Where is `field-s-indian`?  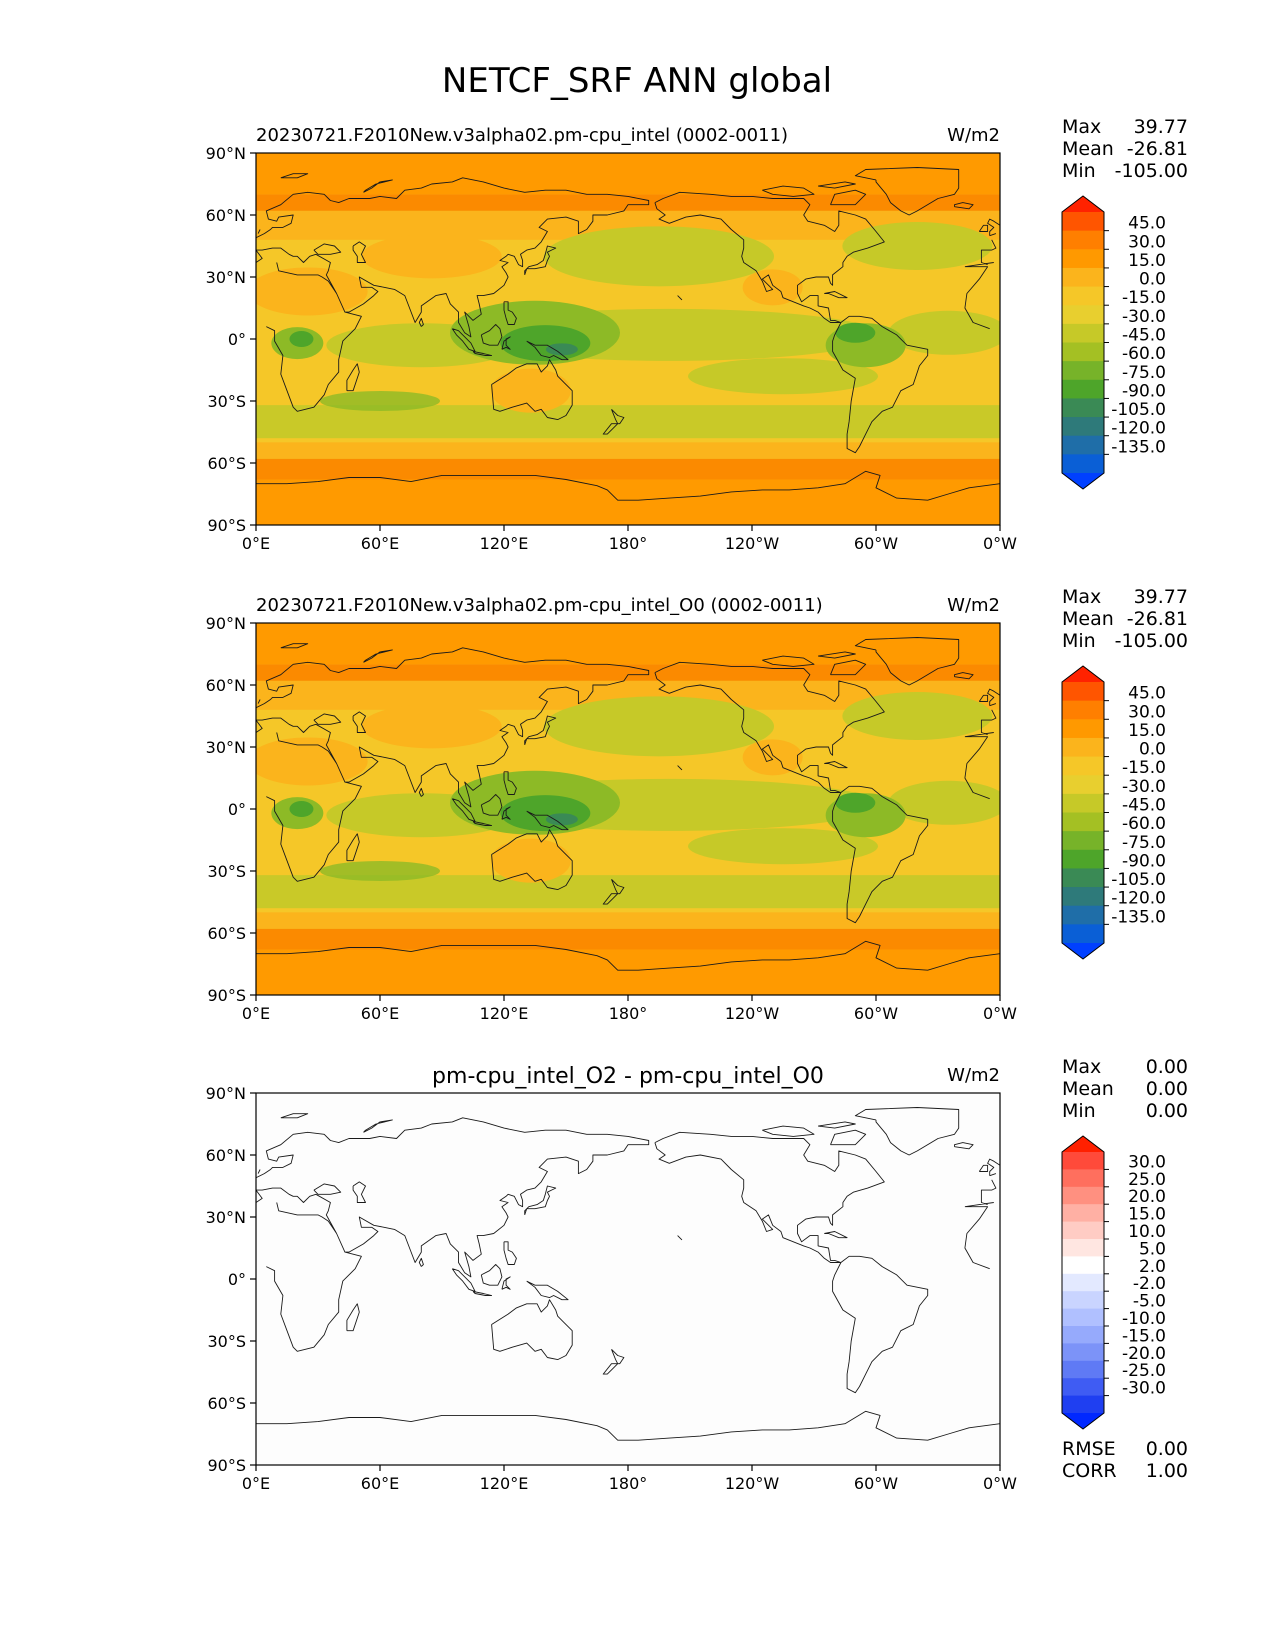 field-s-indian is located at coordinates (380, 401).